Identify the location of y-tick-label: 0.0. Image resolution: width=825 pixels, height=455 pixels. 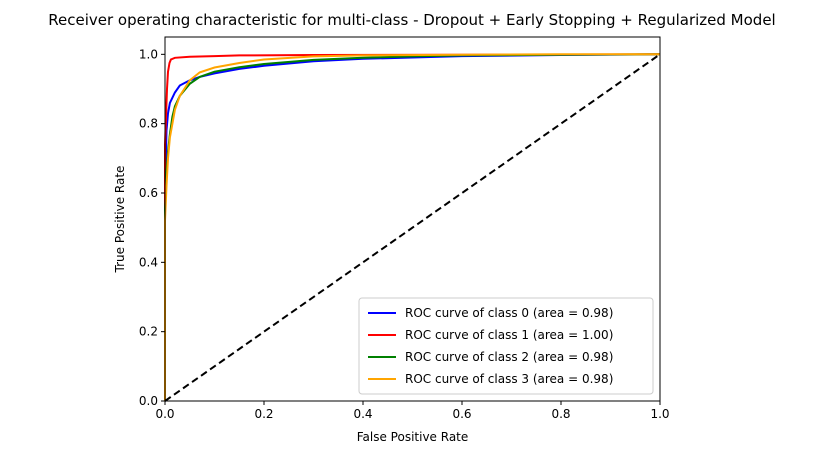
(148, 401).